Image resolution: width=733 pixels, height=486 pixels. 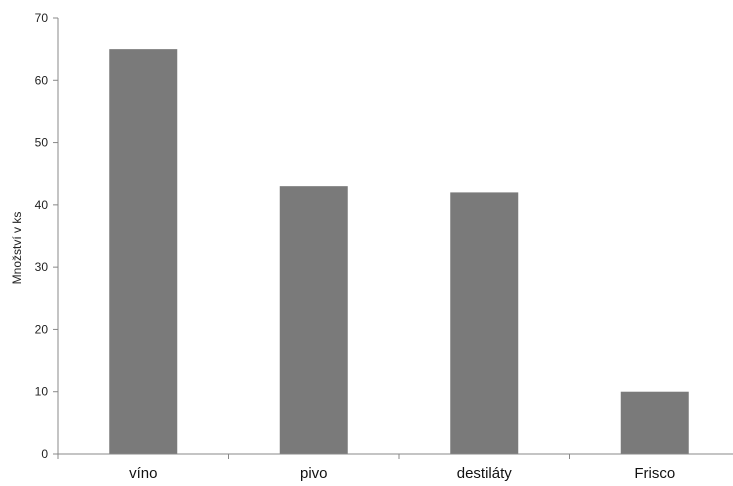 What do you see at coordinates (42, 80) in the screenshot?
I see `y-tick-label: 60` at bounding box center [42, 80].